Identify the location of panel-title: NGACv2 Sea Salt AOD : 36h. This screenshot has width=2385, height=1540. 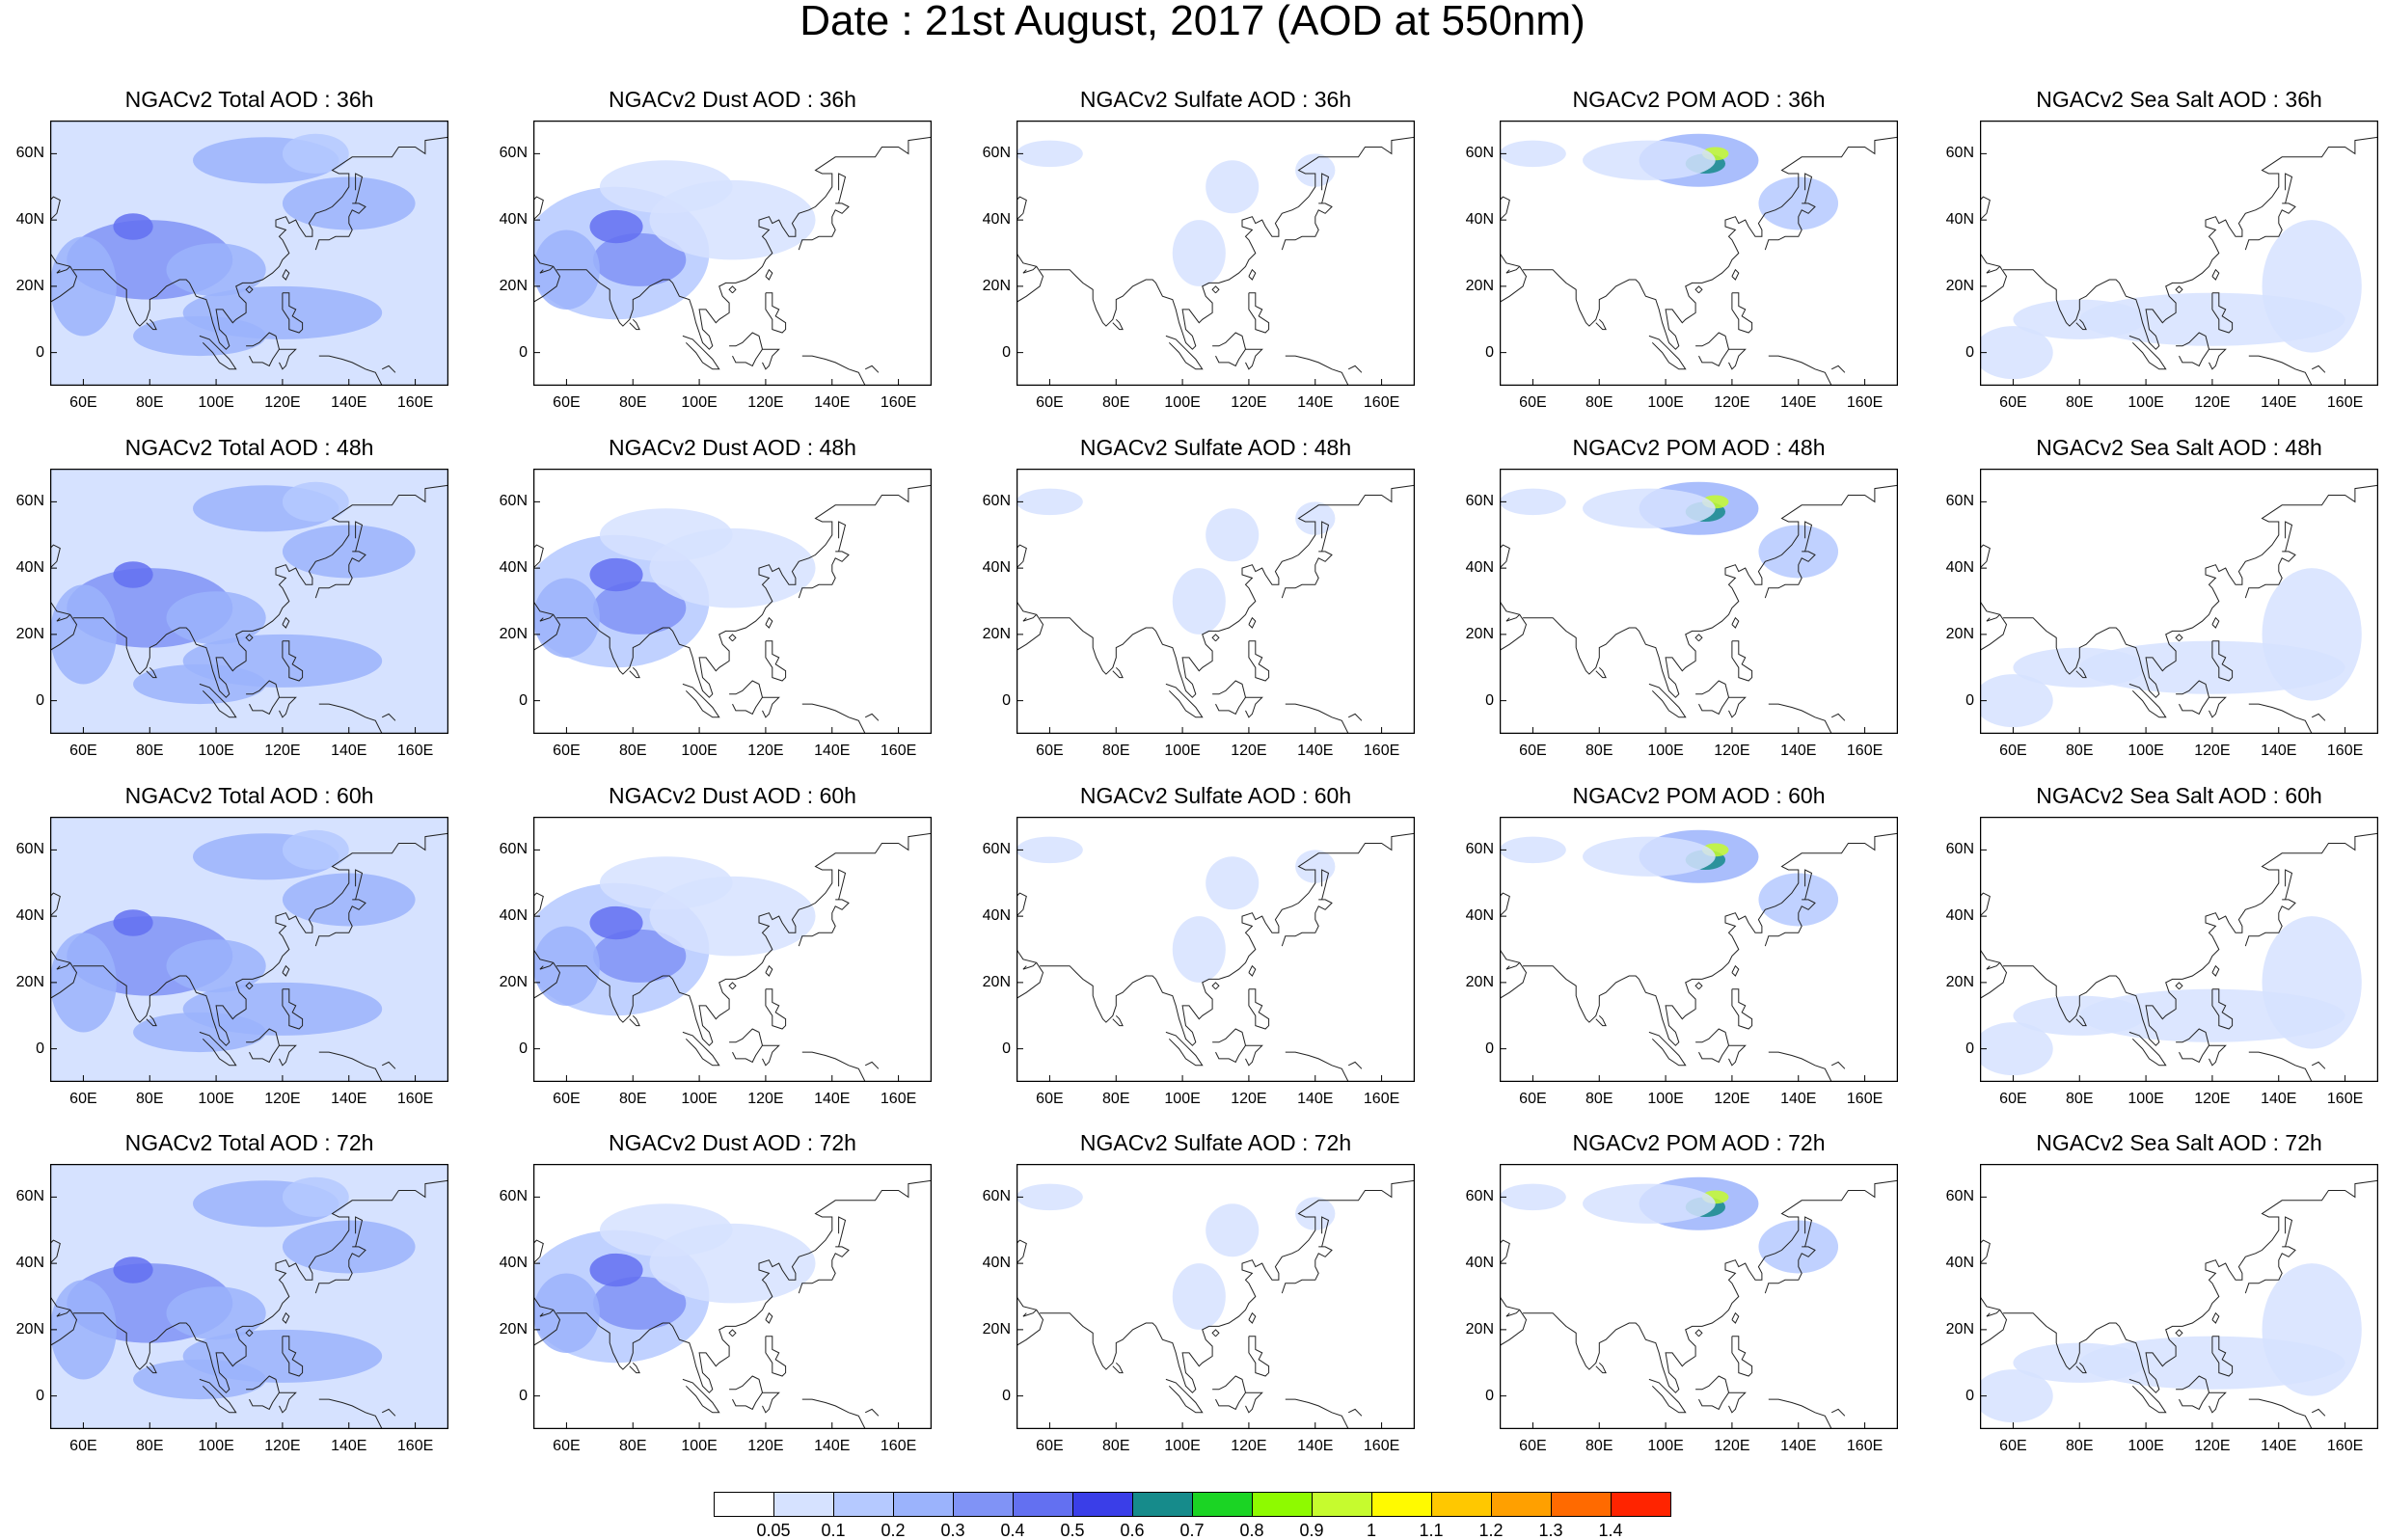
(2179, 99).